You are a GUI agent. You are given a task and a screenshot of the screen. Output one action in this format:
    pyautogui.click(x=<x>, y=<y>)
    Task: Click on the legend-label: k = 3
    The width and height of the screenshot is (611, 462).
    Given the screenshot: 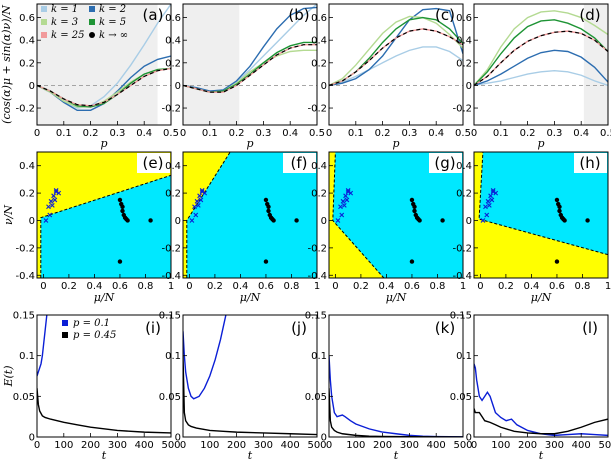 What is the action you would take?
    pyautogui.click(x=64, y=22)
    